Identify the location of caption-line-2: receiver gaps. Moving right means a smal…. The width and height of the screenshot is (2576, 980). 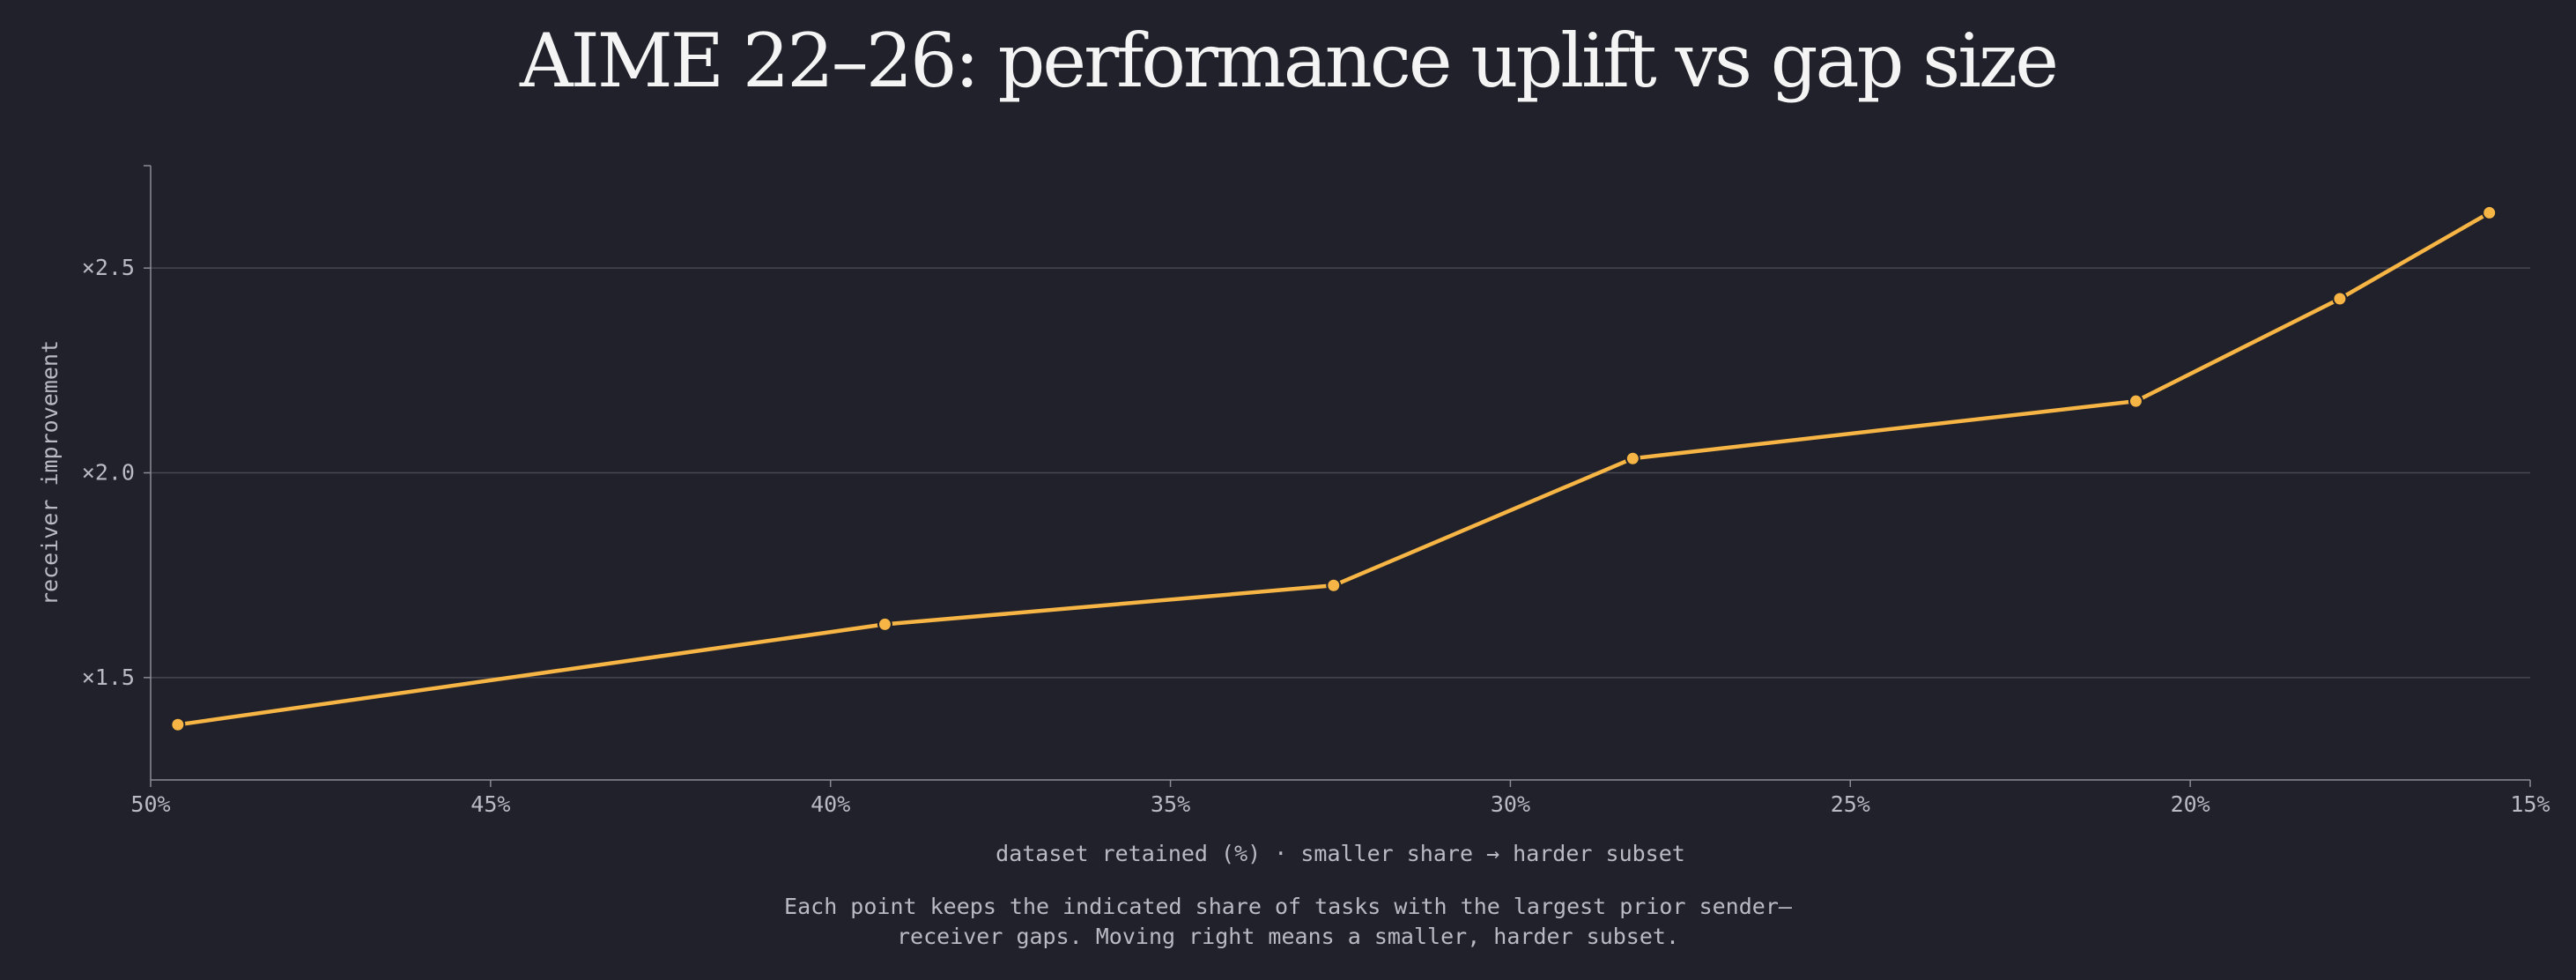
(1288, 937).